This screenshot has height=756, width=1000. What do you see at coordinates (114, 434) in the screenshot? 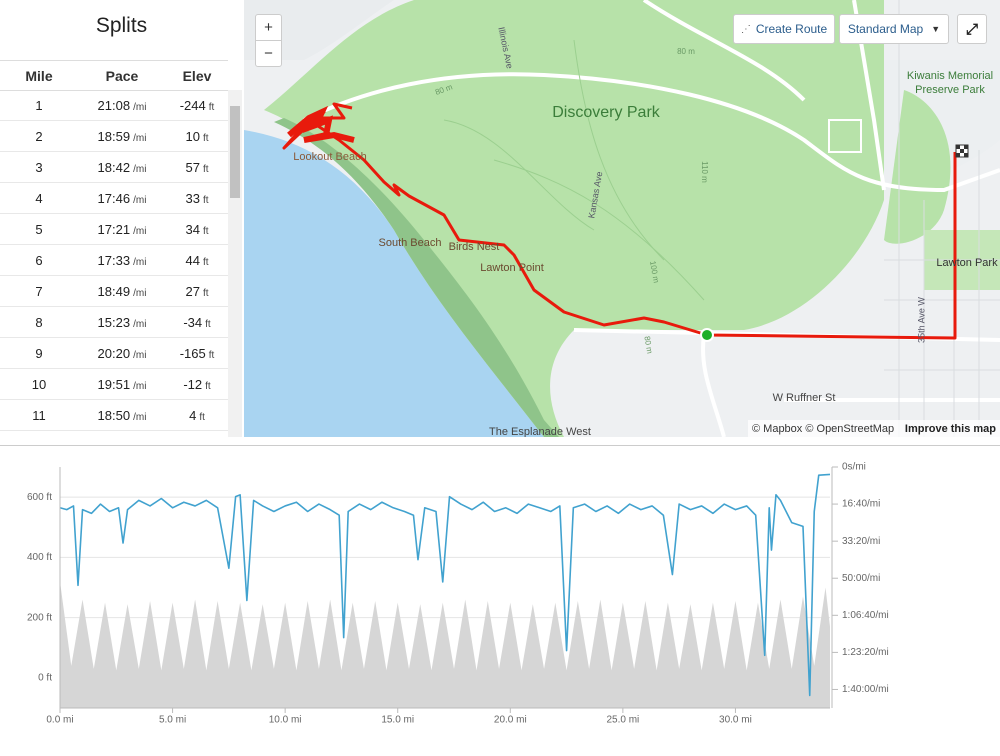
I see `split-row: 1219:21/mi-14ft` at bounding box center [114, 434].